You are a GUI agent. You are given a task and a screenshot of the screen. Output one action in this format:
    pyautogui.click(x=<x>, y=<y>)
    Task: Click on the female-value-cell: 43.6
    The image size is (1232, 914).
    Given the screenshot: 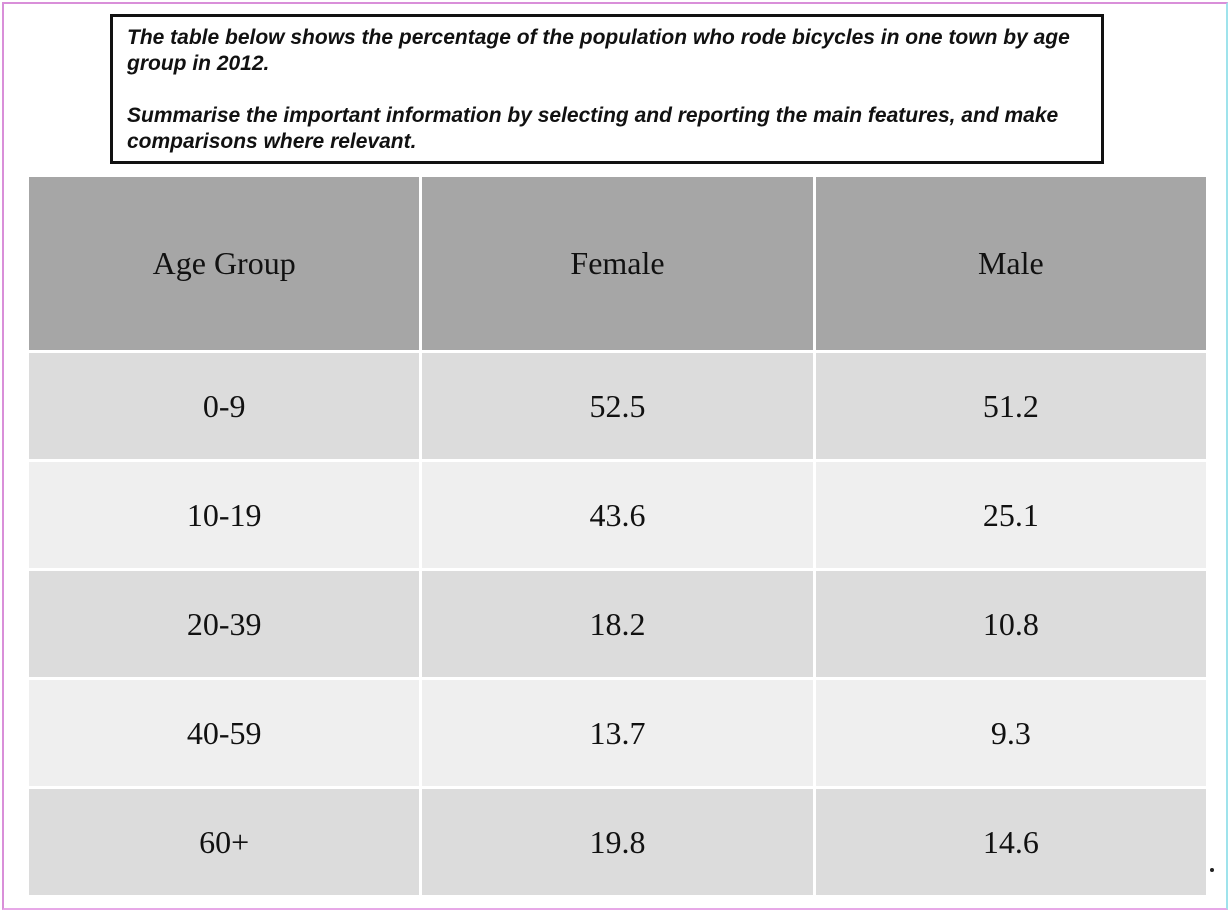 What is the action you would take?
    pyautogui.click(x=617, y=515)
    